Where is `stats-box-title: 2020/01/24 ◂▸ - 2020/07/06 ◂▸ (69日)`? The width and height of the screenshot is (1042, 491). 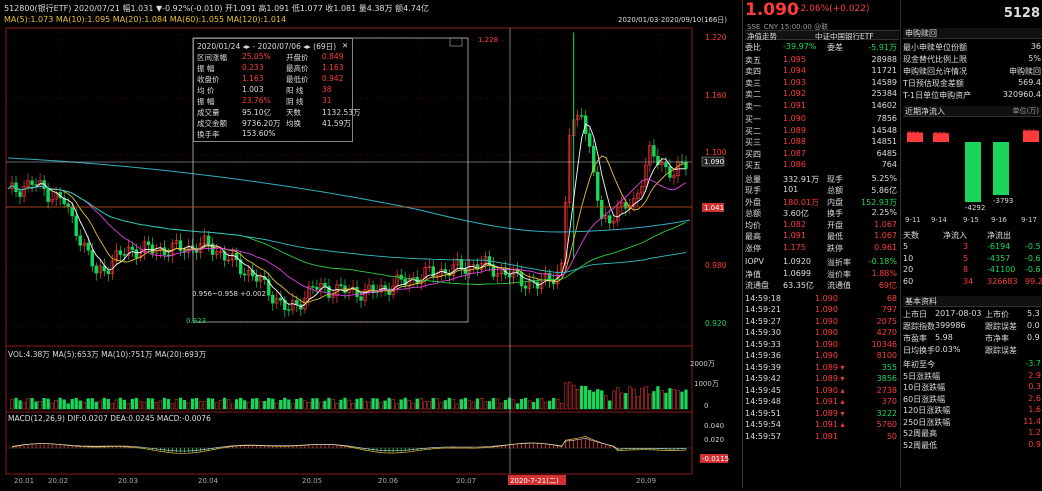
stats-box-title: 2020/01/24 ◂▸ - 2020/07/06 ◂▸ (69日) is located at coordinates (267, 46).